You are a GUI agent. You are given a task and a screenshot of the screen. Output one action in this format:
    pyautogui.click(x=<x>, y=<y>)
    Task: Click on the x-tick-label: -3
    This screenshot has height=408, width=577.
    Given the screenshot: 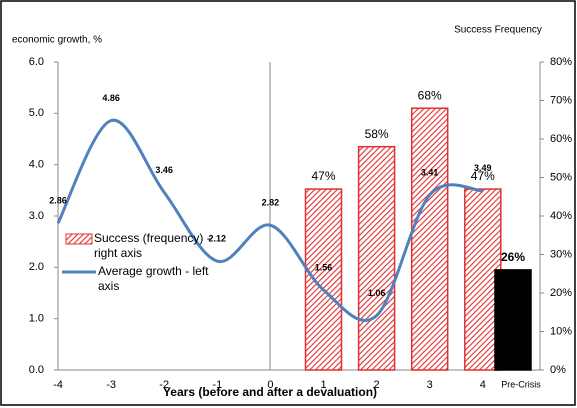 What is the action you would take?
    pyautogui.click(x=111, y=385)
    